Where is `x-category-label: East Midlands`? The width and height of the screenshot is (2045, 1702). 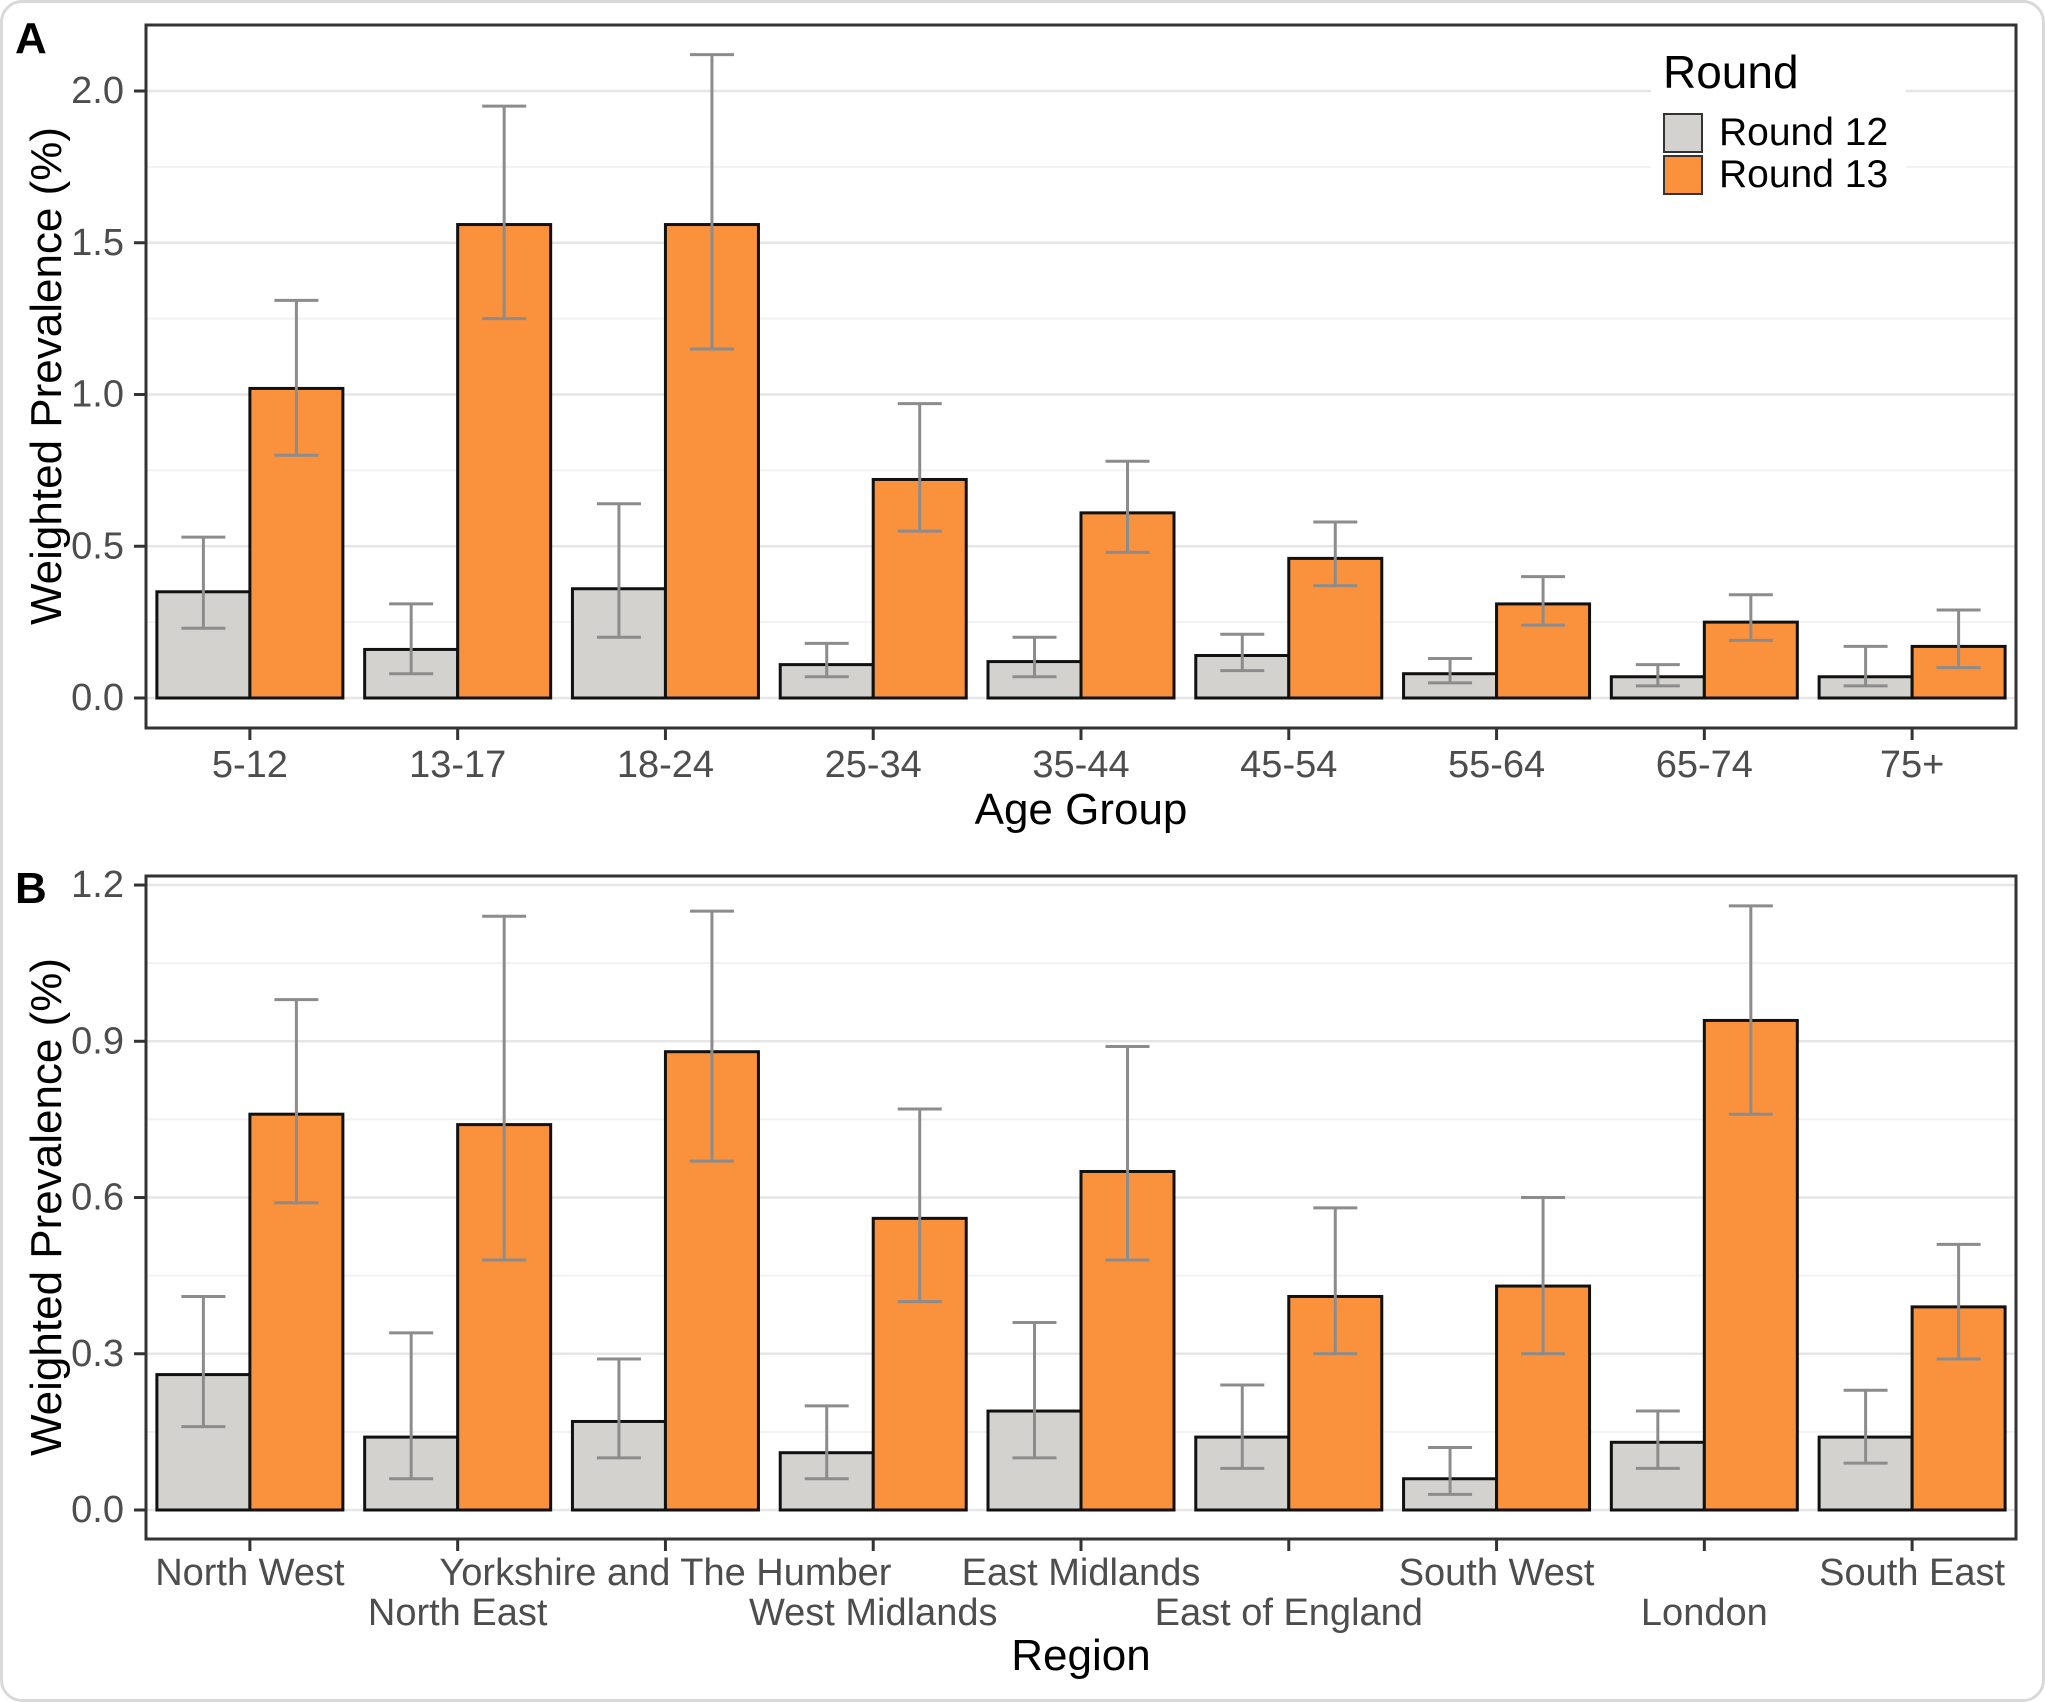
x-category-label: East Midlands is located at coordinates (1081, 1573).